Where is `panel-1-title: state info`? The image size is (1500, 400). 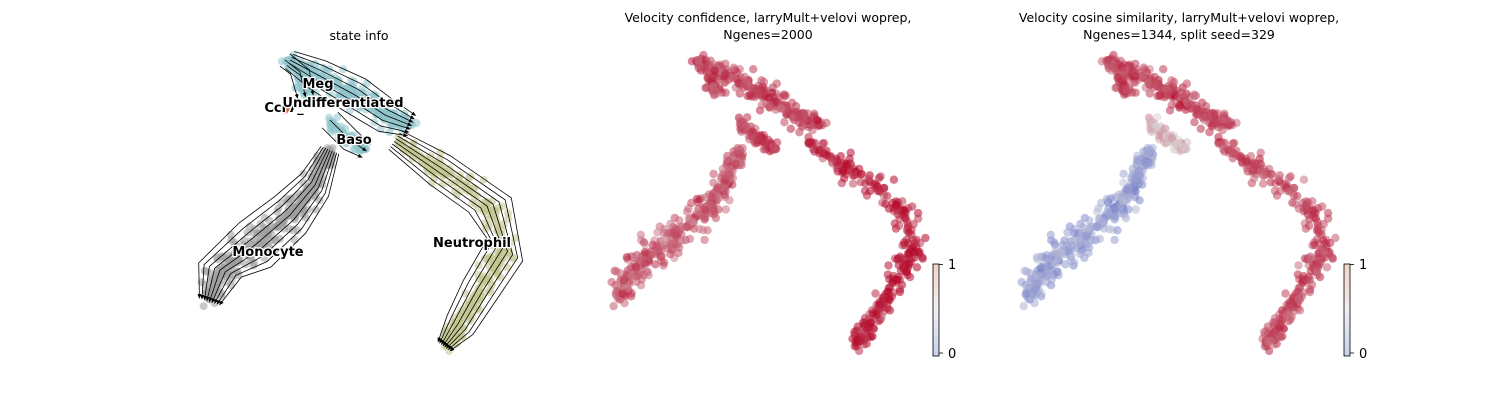
panel-1-title: state info is located at coordinates (358, 35).